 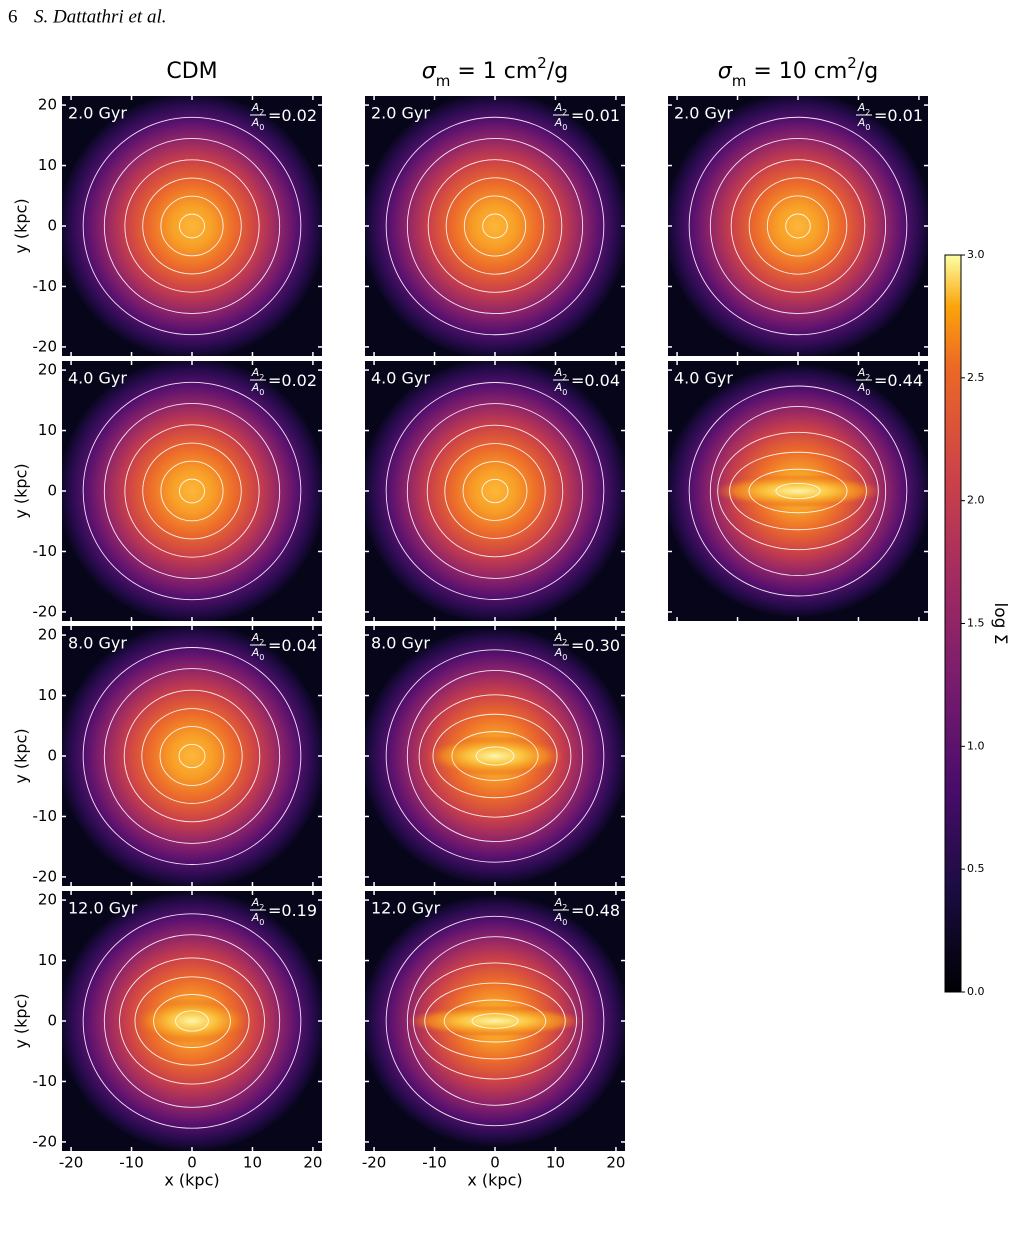 I want to click on ratio-value: =0.04, so click(x=595, y=380).